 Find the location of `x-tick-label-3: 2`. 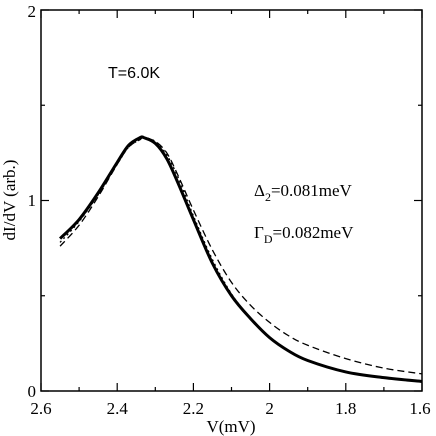

x-tick-label-3: 2 is located at coordinates (269, 408).